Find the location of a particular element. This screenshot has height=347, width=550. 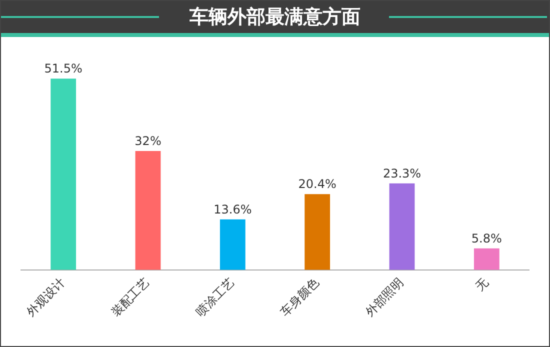

x-tick-label: 外观设计 is located at coordinates (46, 297).